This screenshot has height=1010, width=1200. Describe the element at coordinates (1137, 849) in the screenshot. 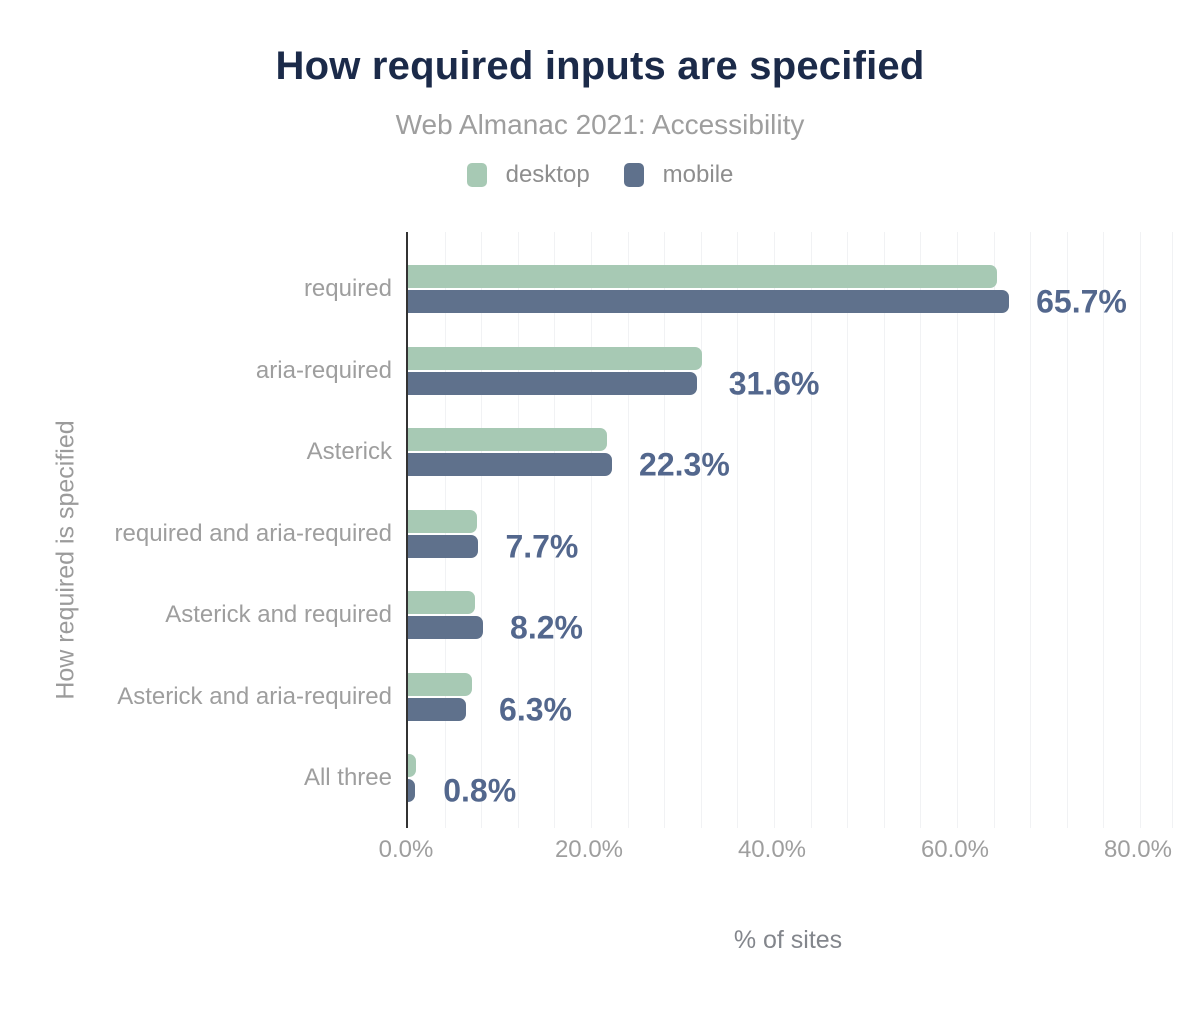

I see `x-tick-label: 80.0%` at that location.